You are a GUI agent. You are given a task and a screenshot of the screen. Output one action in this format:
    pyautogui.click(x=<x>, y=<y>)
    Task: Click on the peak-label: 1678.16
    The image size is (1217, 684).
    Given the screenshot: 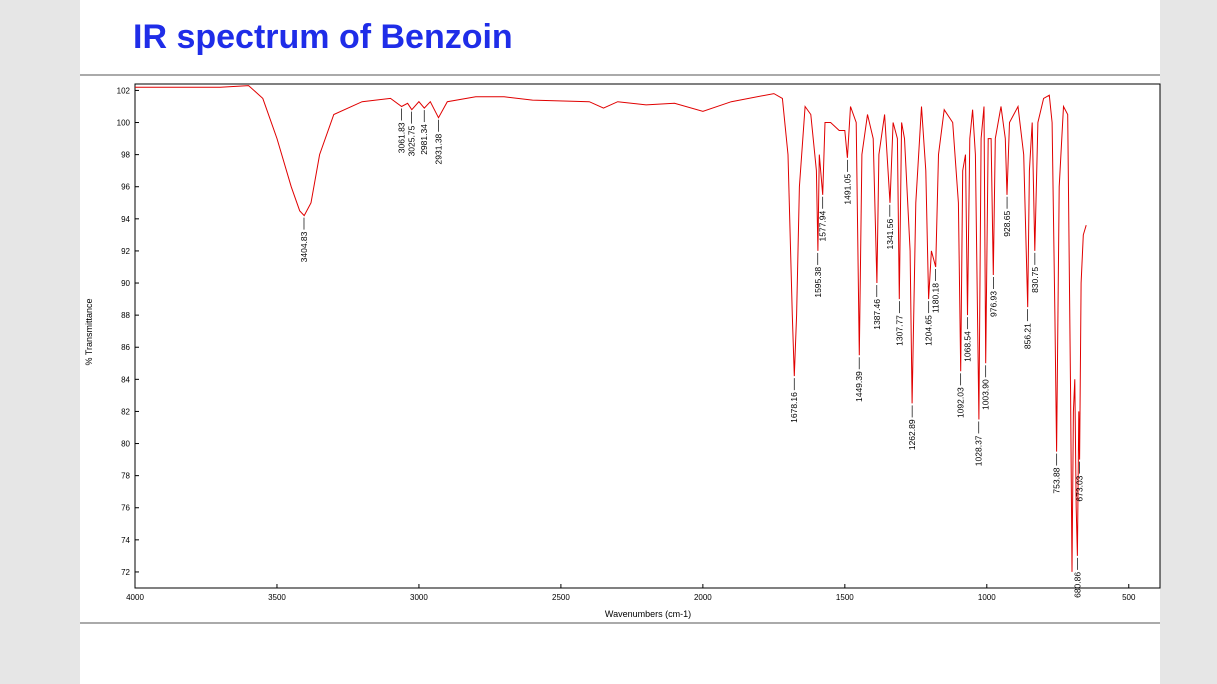 What is the action you would take?
    pyautogui.click(x=794, y=407)
    